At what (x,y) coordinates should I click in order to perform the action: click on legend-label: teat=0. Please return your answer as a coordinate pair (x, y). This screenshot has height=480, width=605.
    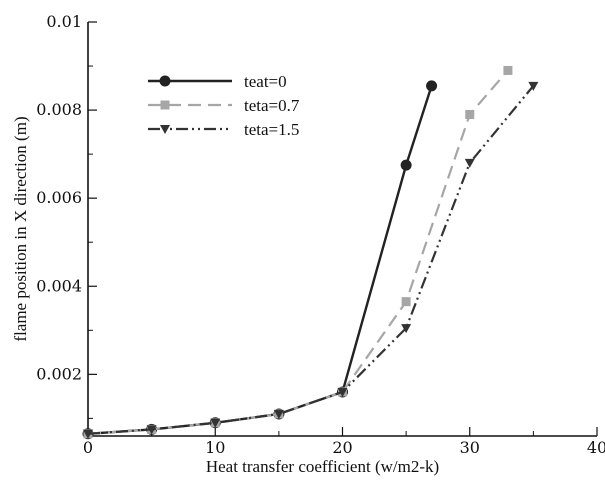
    Looking at the image, I should click on (265, 81).